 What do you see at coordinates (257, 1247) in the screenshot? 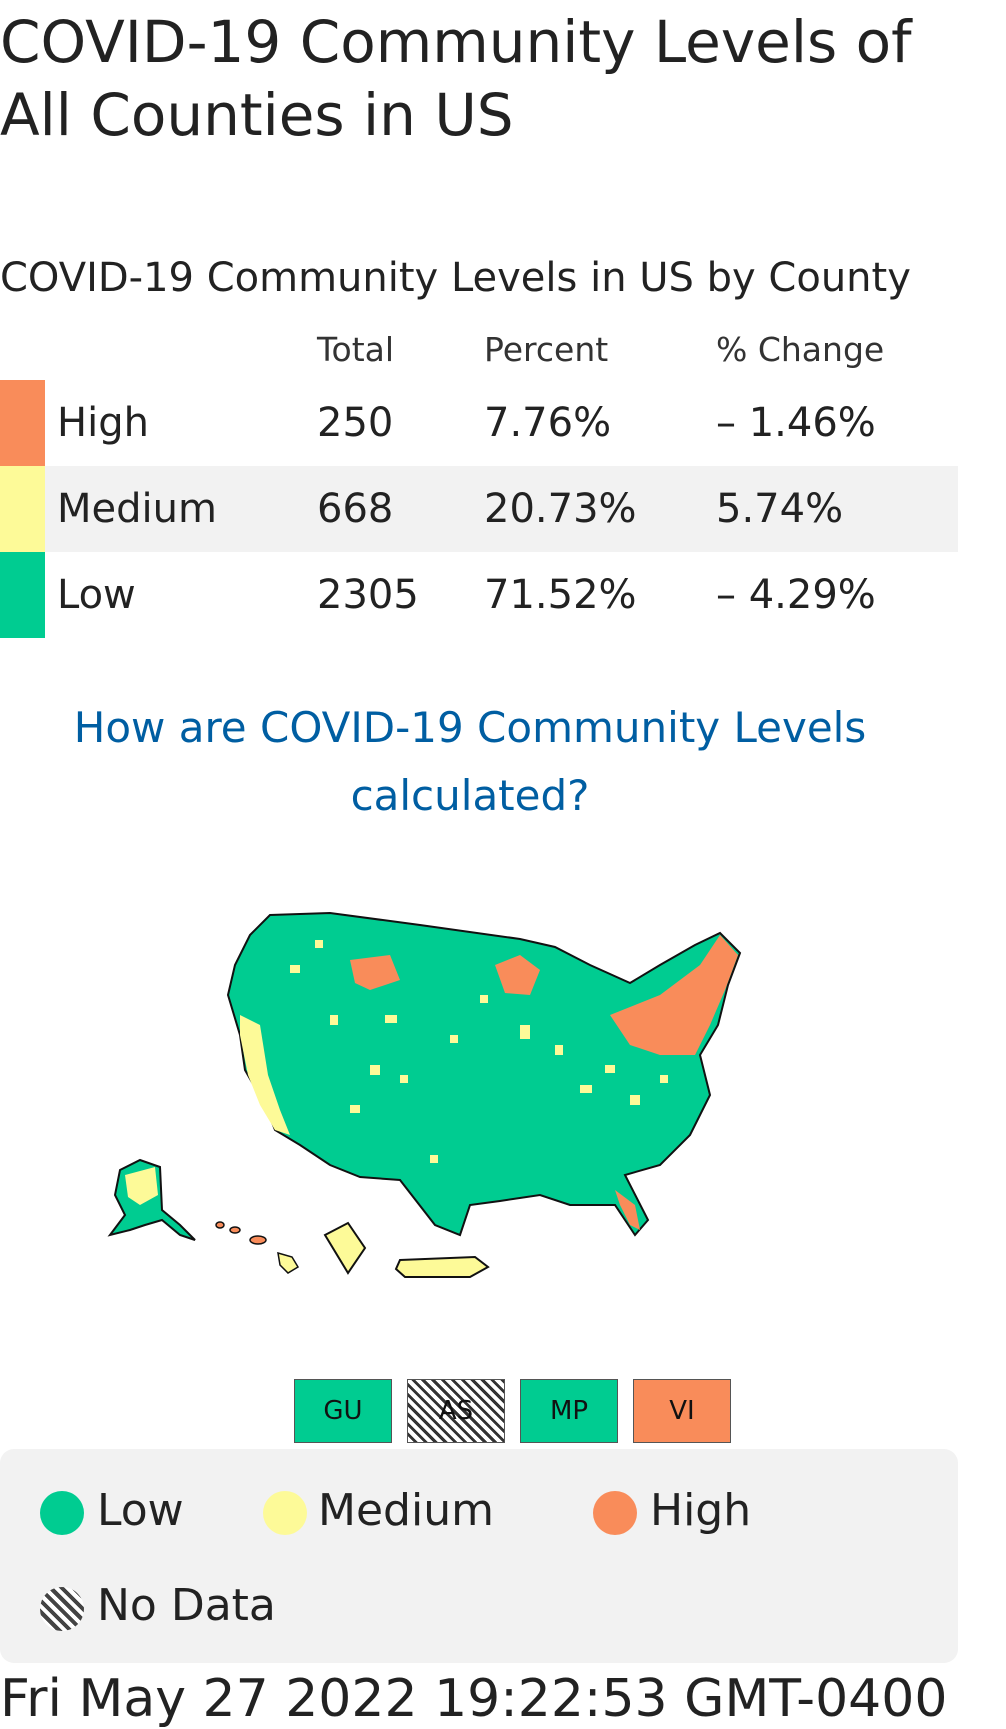
I see `hawaii-shape` at bounding box center [257, 1247].